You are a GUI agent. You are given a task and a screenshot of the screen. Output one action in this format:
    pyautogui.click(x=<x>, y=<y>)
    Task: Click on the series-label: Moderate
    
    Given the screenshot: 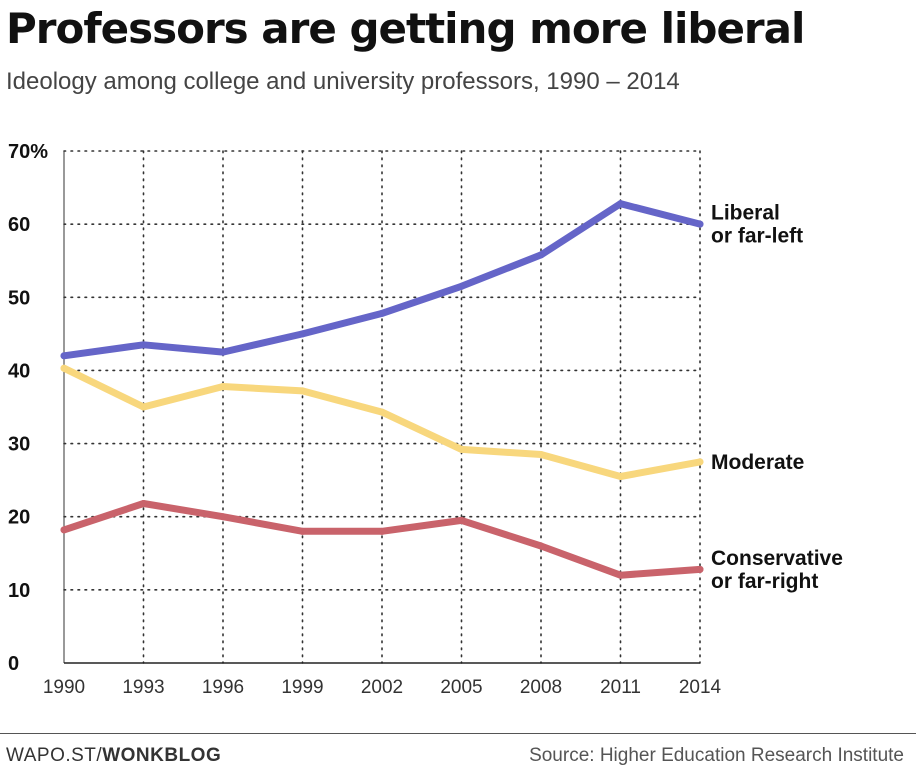 What is the action you would take?
    pyautogui.click(x=757, y=462)
    